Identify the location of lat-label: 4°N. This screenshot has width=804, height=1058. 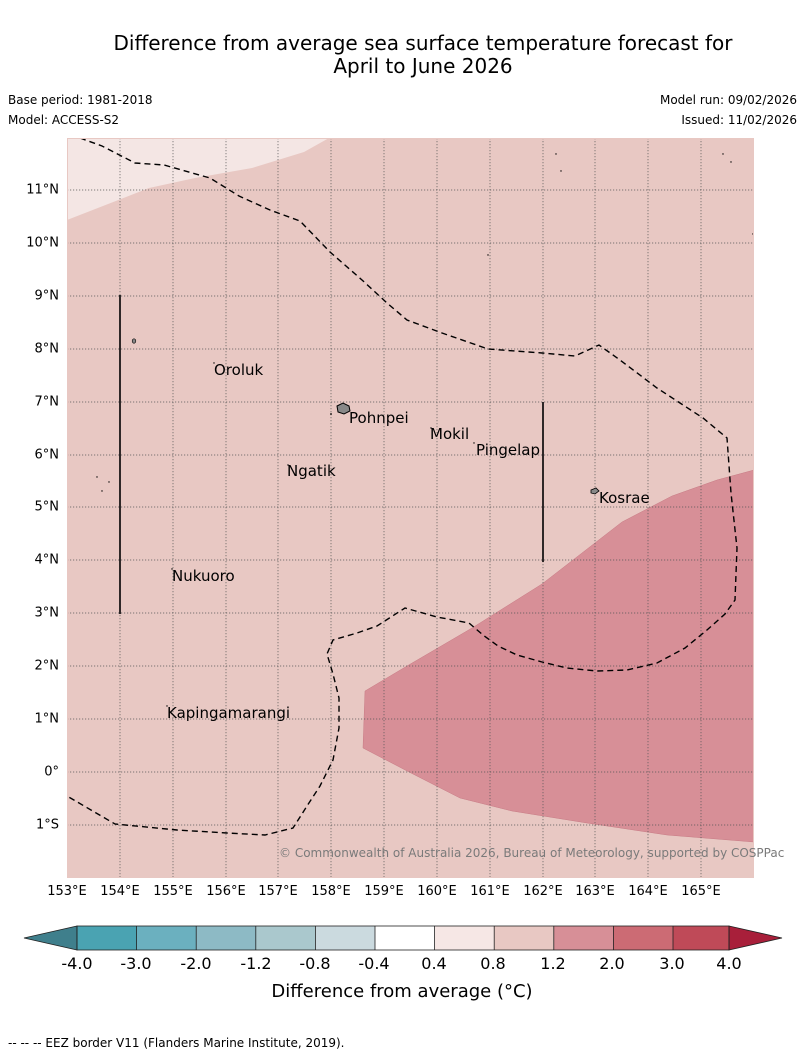
(47, 560).